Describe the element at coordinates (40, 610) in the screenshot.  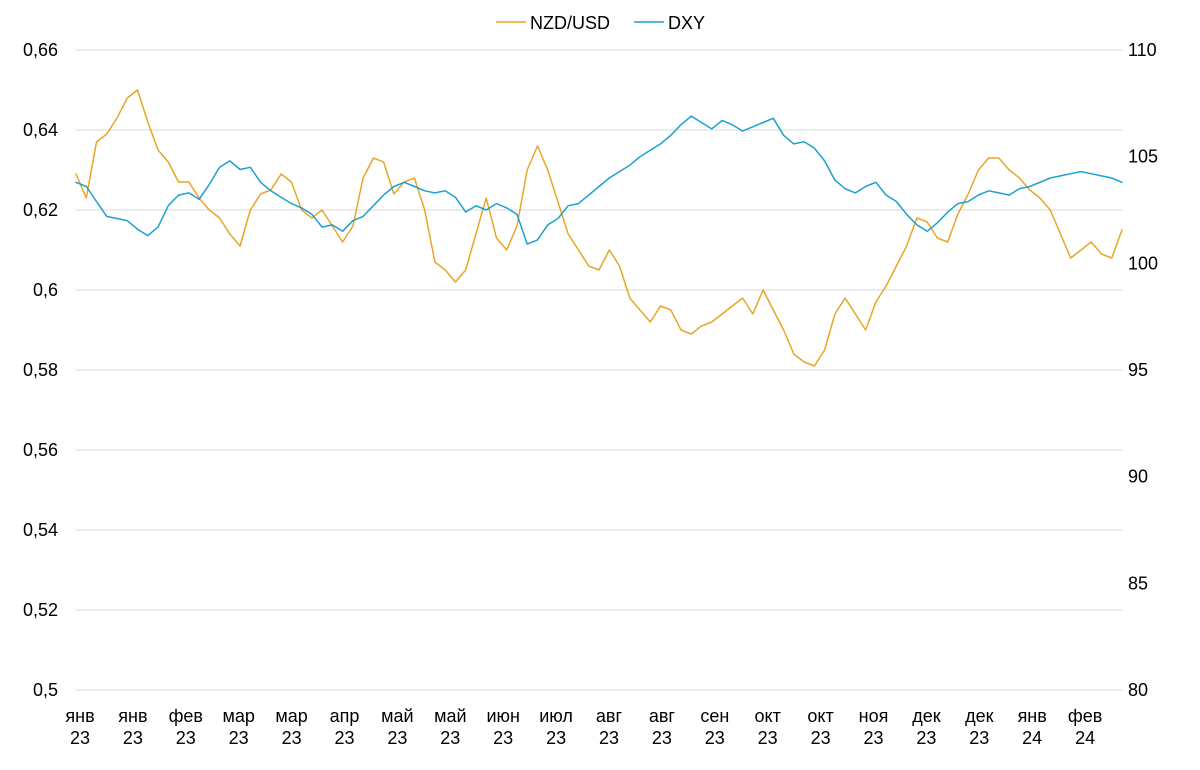
I see `left-axis-tick-label: 0,52` at that location.